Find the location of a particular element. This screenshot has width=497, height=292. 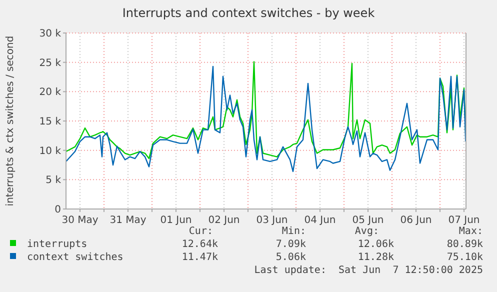

y-tick-label: 30 k is located at coordinates (50, 34).